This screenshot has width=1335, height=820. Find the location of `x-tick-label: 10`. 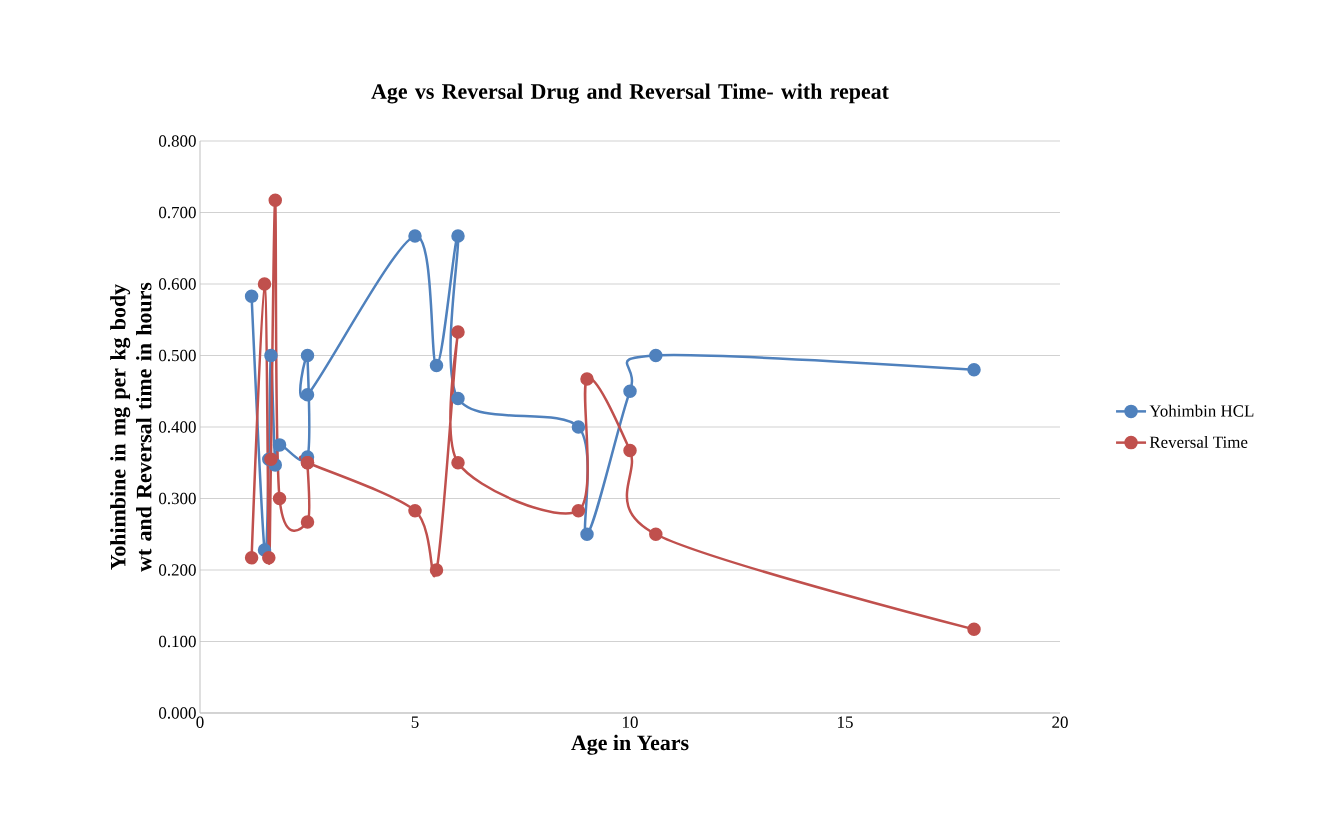

x-tick-label: 10 is located at coordinates (630, 722).